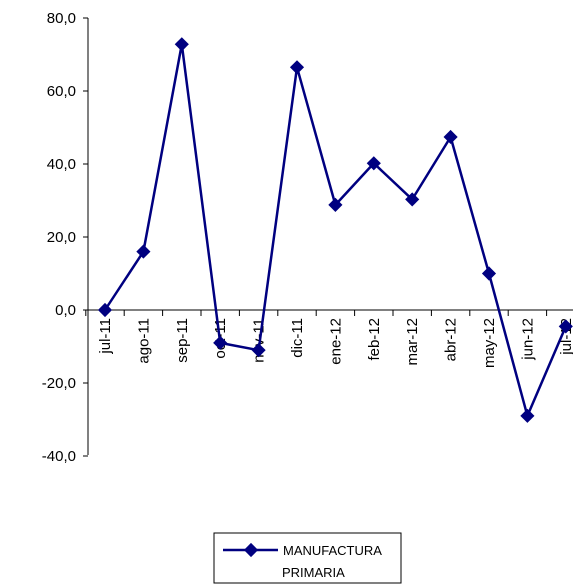 The image size is (573, 585). What do you see at coordinates (61, 18) in the screenshot?
I see `y-tick-label: 80,0` at bounding box center [61, 18].